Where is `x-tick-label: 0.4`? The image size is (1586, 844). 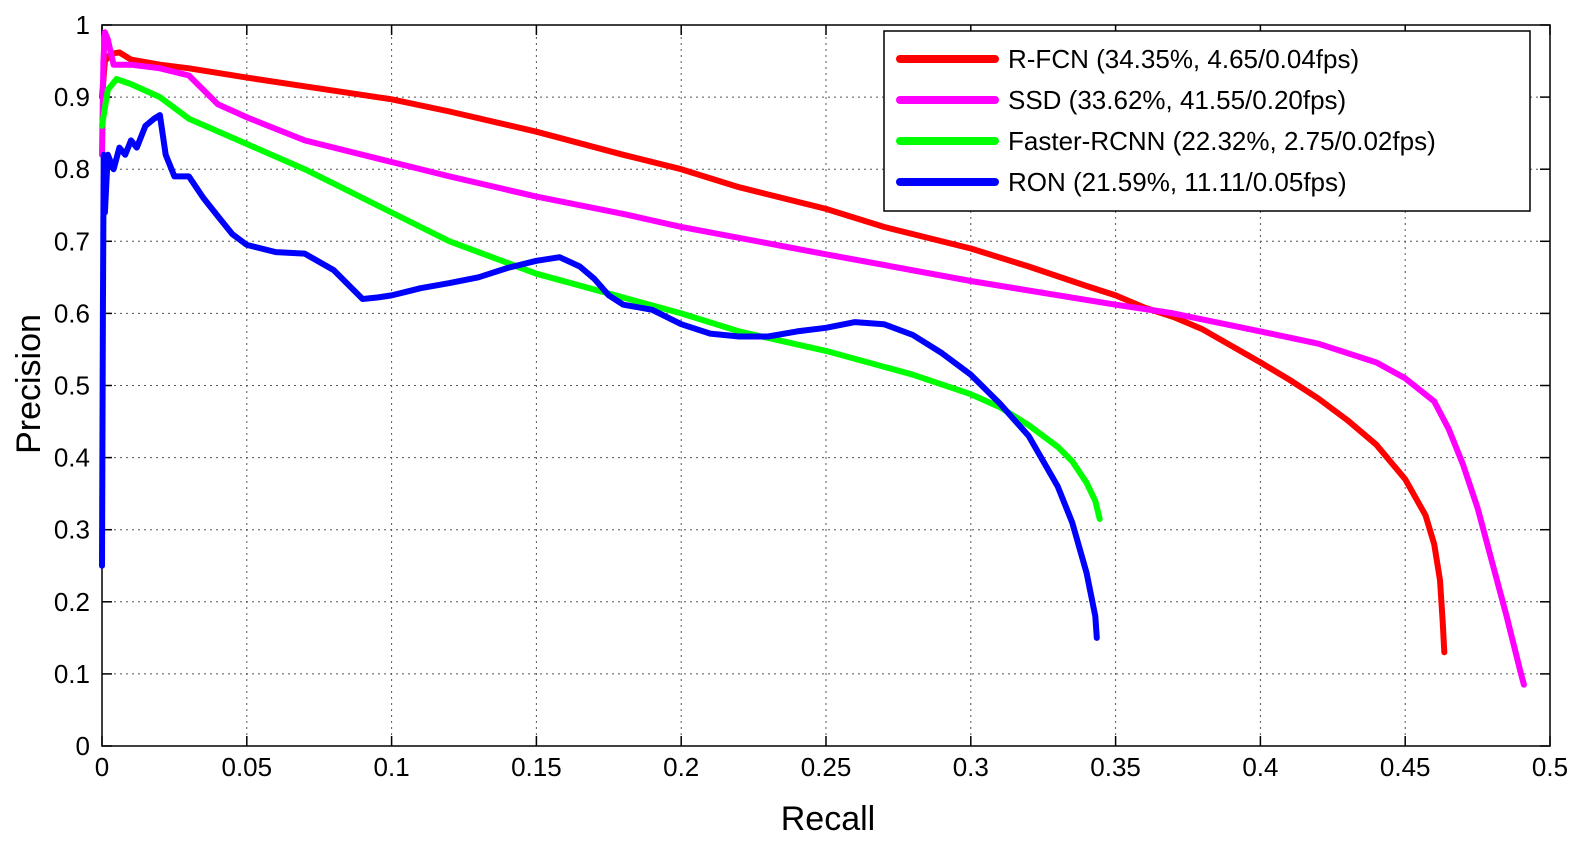 x-tick-label: 0.4 is located at coordinates (1260, 767).